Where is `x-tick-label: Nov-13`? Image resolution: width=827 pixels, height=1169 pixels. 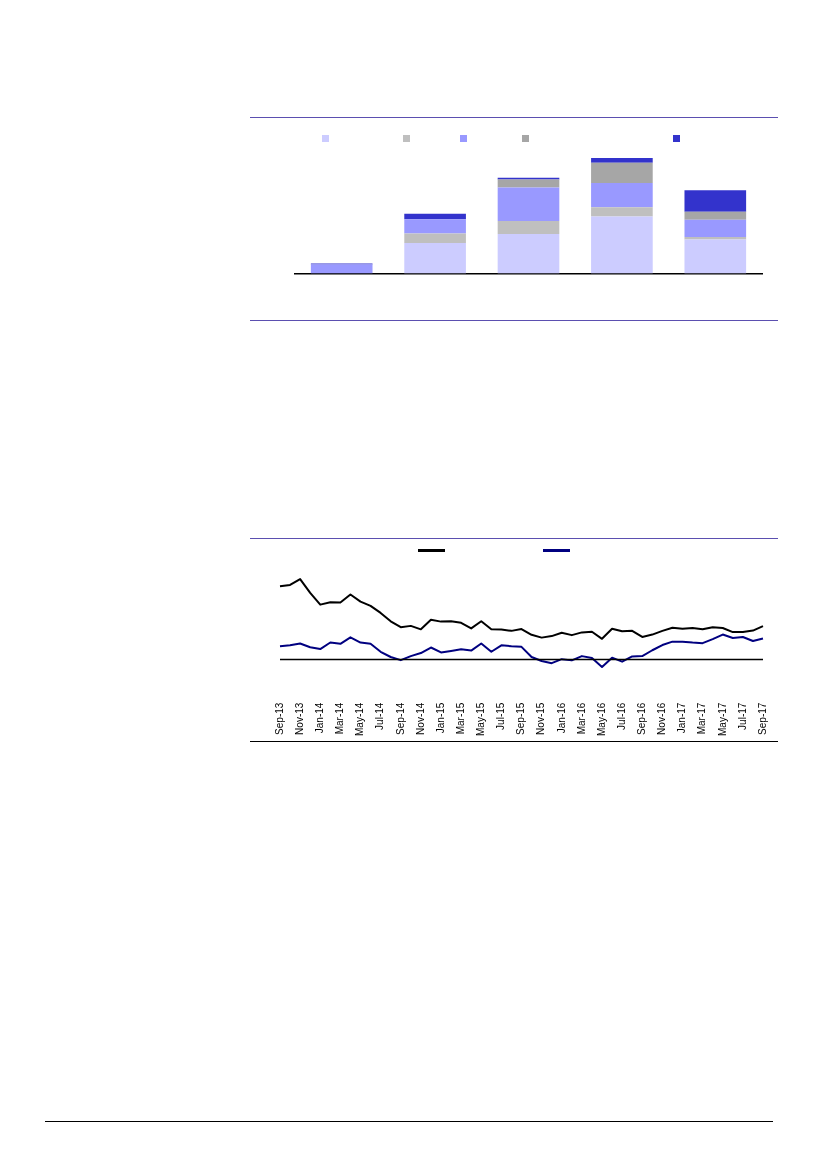 x-tick-label: Nov-13 is located at coordinates (299, 718).